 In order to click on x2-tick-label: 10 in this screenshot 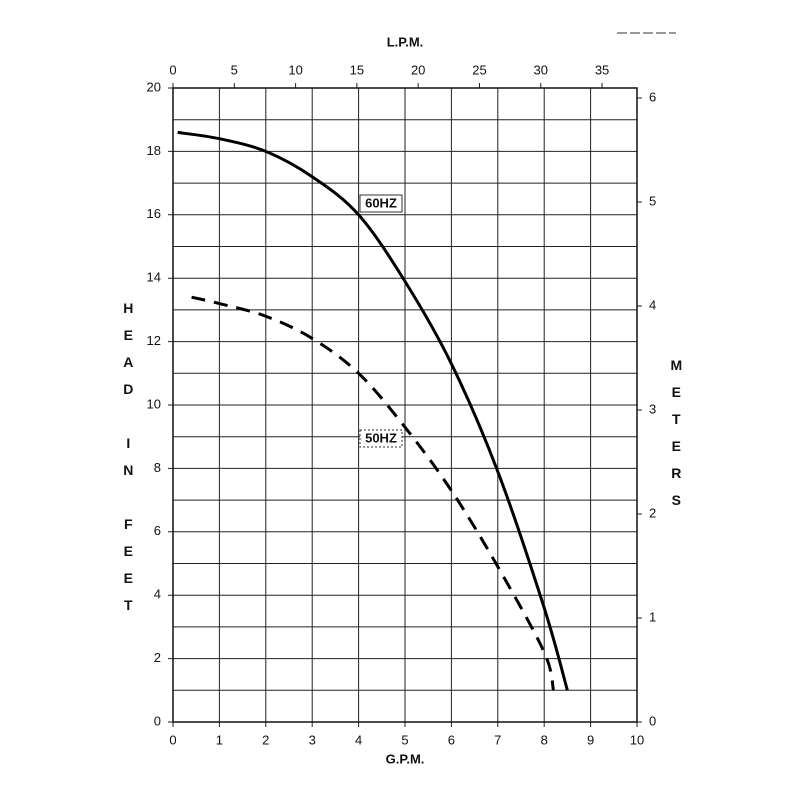, I will do `click(295, 69)`.